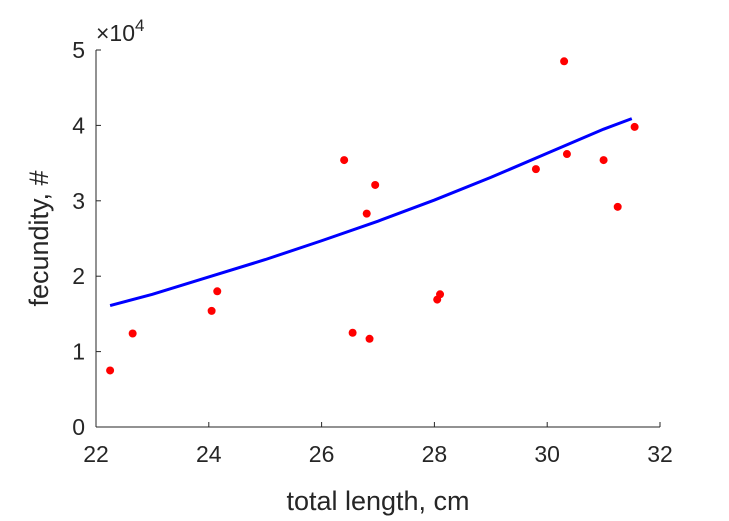 The height and width of the screenshot is (521, 729). I want to click on x-tick-label: 30, so click(547, 454).